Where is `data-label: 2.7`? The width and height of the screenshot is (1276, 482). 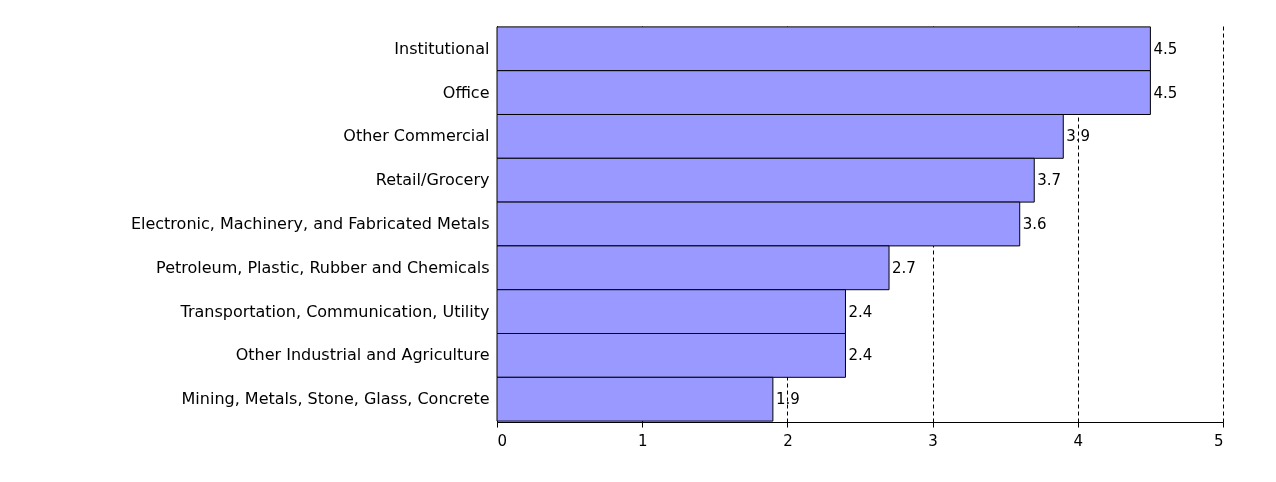 data-label: 2.7 is located at coordinates (904, 267).